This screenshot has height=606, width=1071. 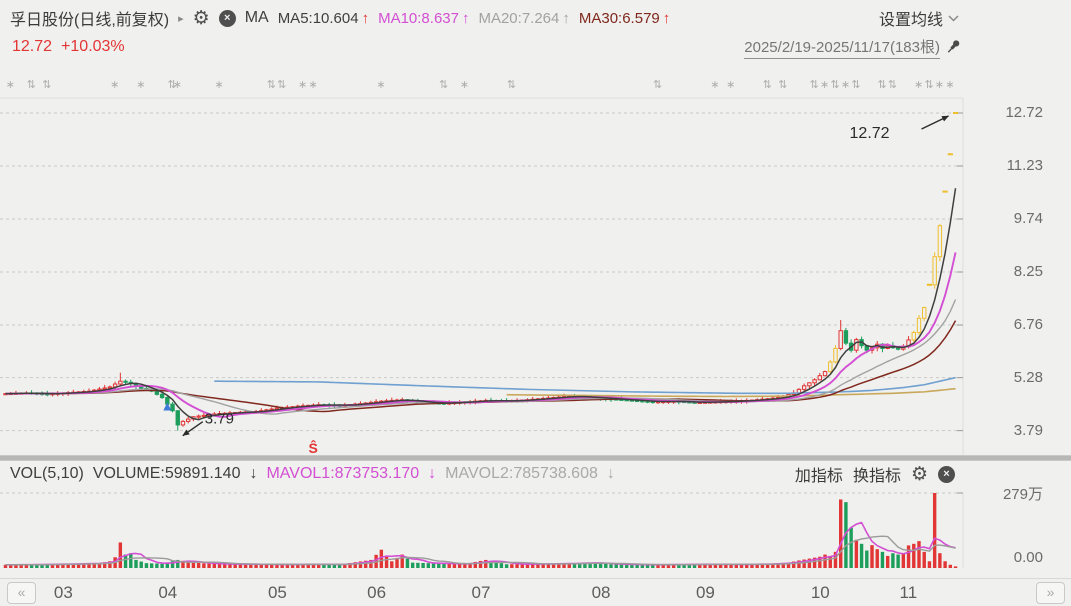 What do you see at coordinates (919, 474) in the screenshot?
I see `volume-gear-icon: ⚙` at bounding box center [919, 474].